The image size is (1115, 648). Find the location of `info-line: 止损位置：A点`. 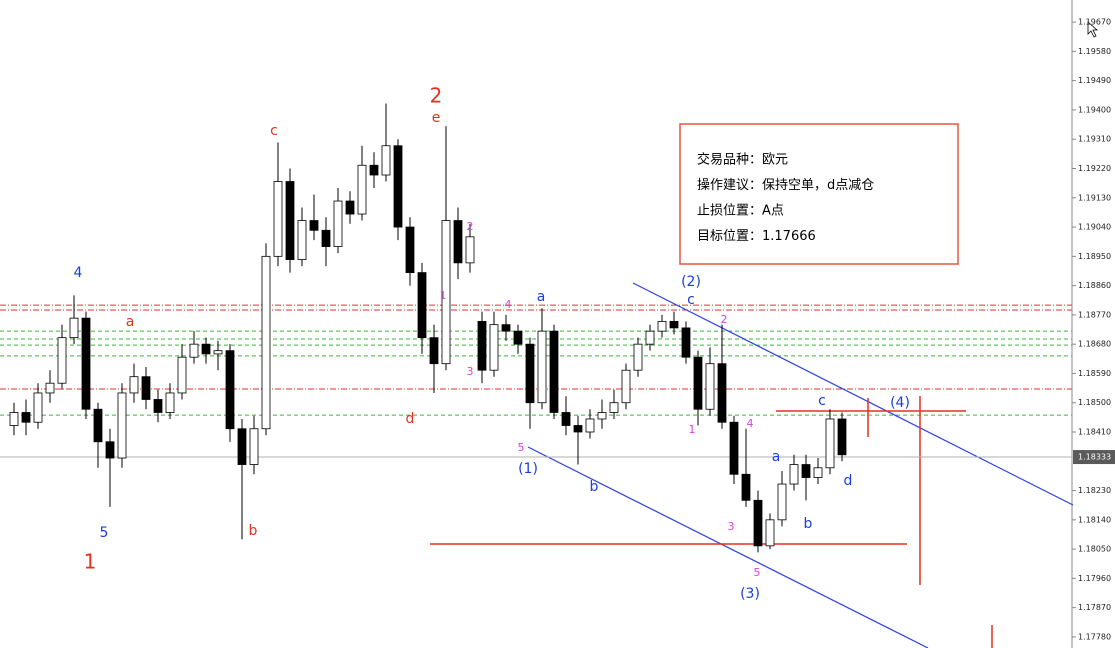

info-line: 止损位置：A点 is located at coordinates (740, 211).